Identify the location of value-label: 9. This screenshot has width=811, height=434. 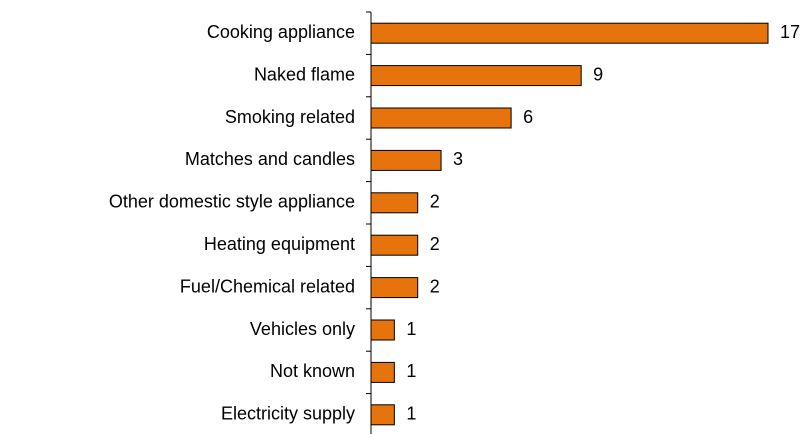
(598, 74).